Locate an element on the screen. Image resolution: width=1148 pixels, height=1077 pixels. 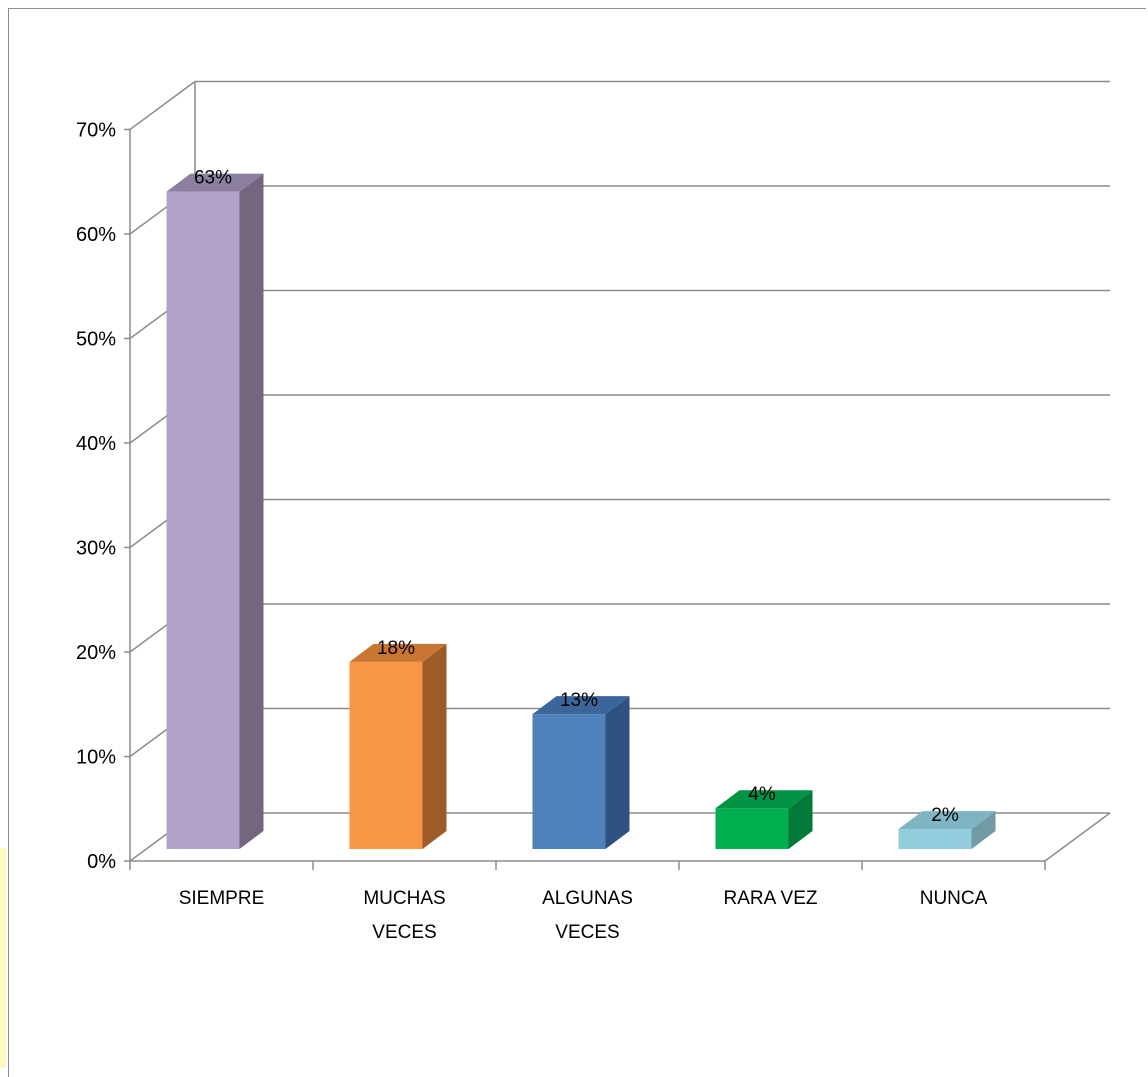
x-category-label: MUCHAS is located at coordinates (404, 898).